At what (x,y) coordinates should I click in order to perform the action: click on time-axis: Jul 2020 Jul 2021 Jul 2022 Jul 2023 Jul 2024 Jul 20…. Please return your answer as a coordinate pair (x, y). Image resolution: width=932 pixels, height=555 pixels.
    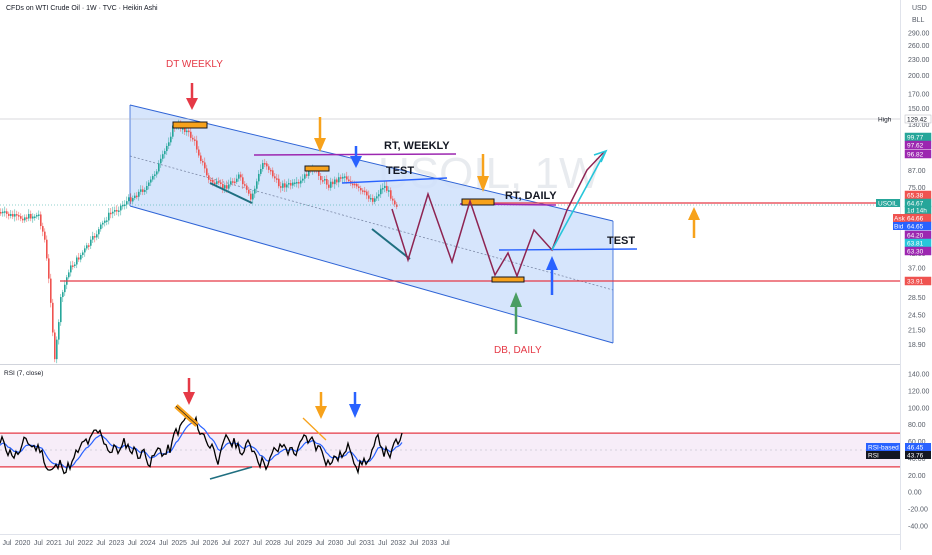
    Looking at the image, I should click on (227, 543).